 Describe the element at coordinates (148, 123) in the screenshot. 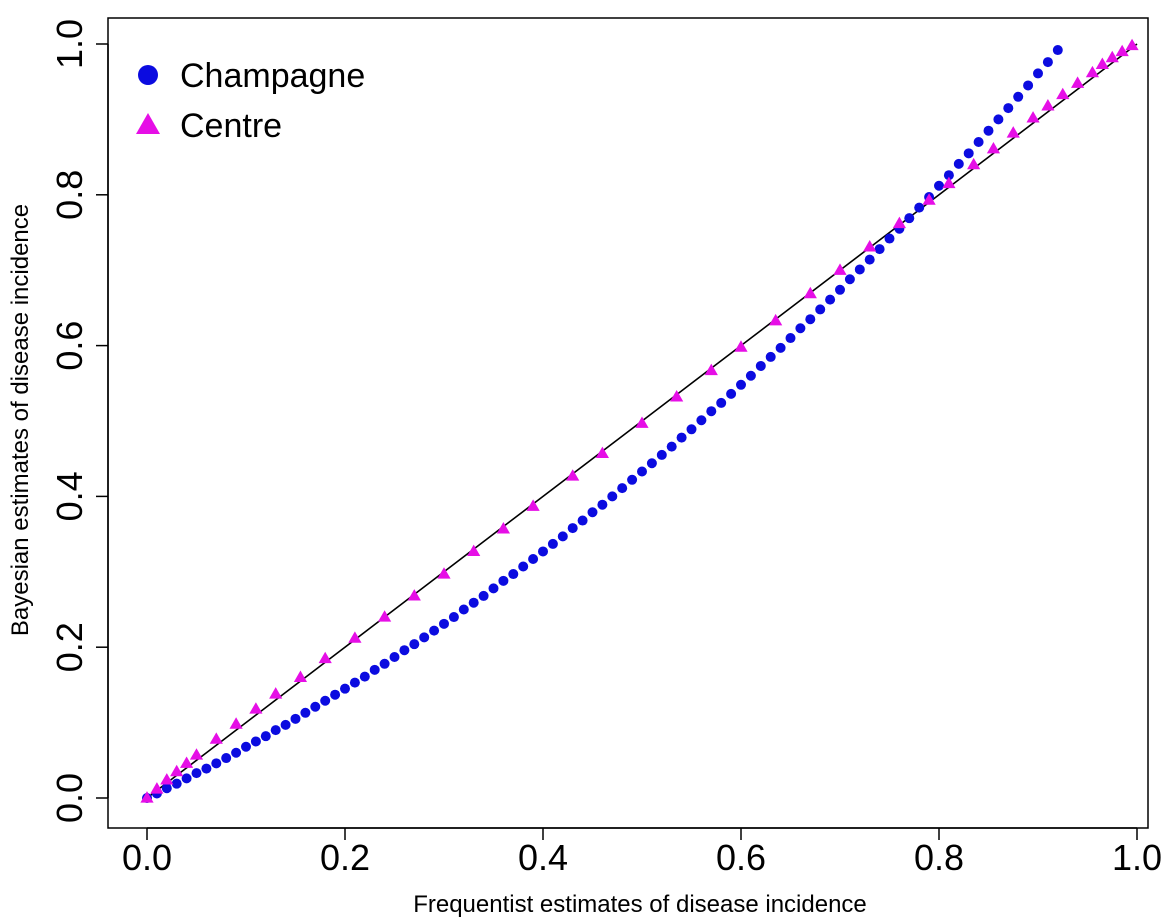

I see `legend-swatch-triangle` at that location.